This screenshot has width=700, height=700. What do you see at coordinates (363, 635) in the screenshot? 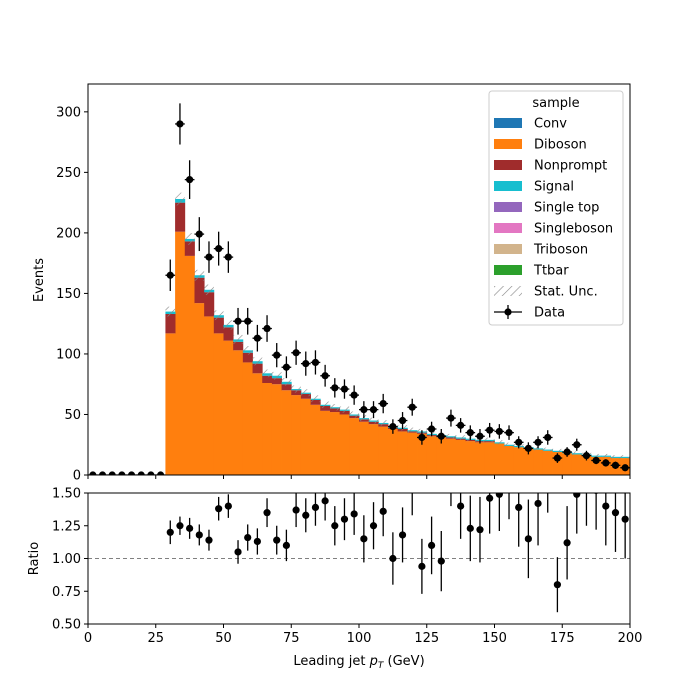
I see `ratio-x-axis-ticks: 0 25 50 75 100 125 150 175 200` at bounding box center [363, 635].